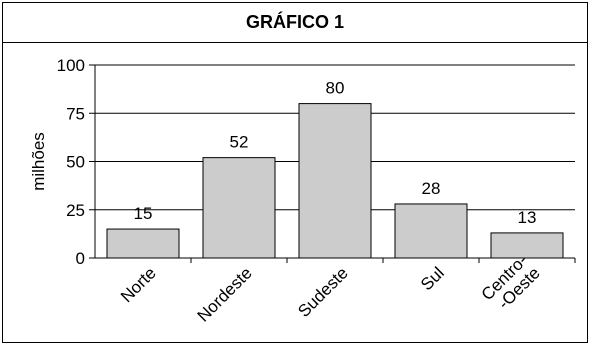 The height and width of the screenshot is (347, 592). Describe the element at coordinates (431, 188) in the screenshot. I see `data-label: 28` at that location.